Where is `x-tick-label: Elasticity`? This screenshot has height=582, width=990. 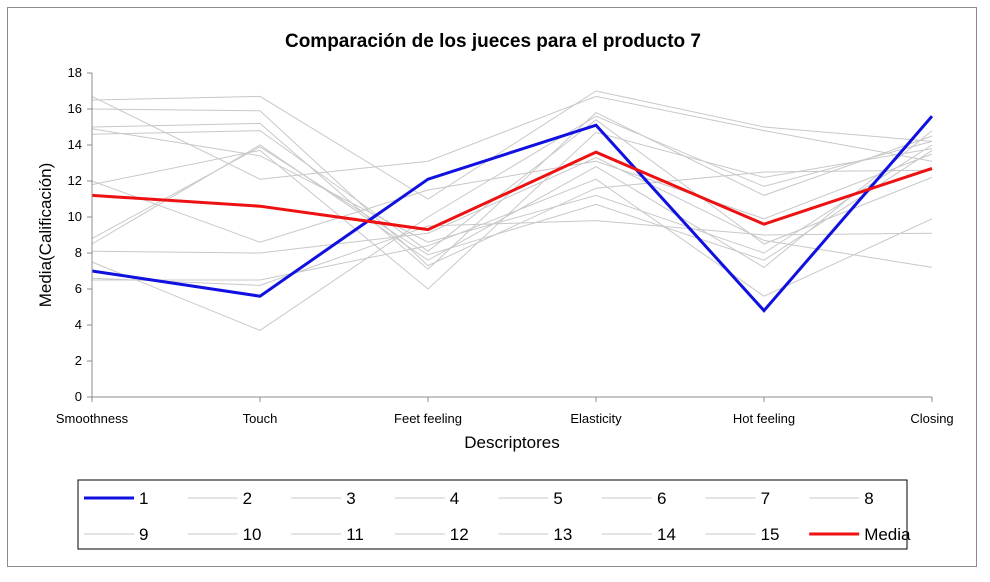 x-tick-label: Elasticity is located at coordinates (596, 418).